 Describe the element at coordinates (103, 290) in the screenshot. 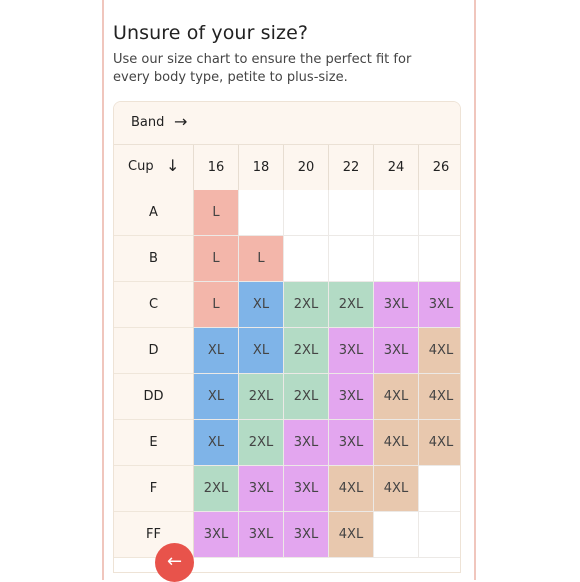

I see `page-border-left` at that location.